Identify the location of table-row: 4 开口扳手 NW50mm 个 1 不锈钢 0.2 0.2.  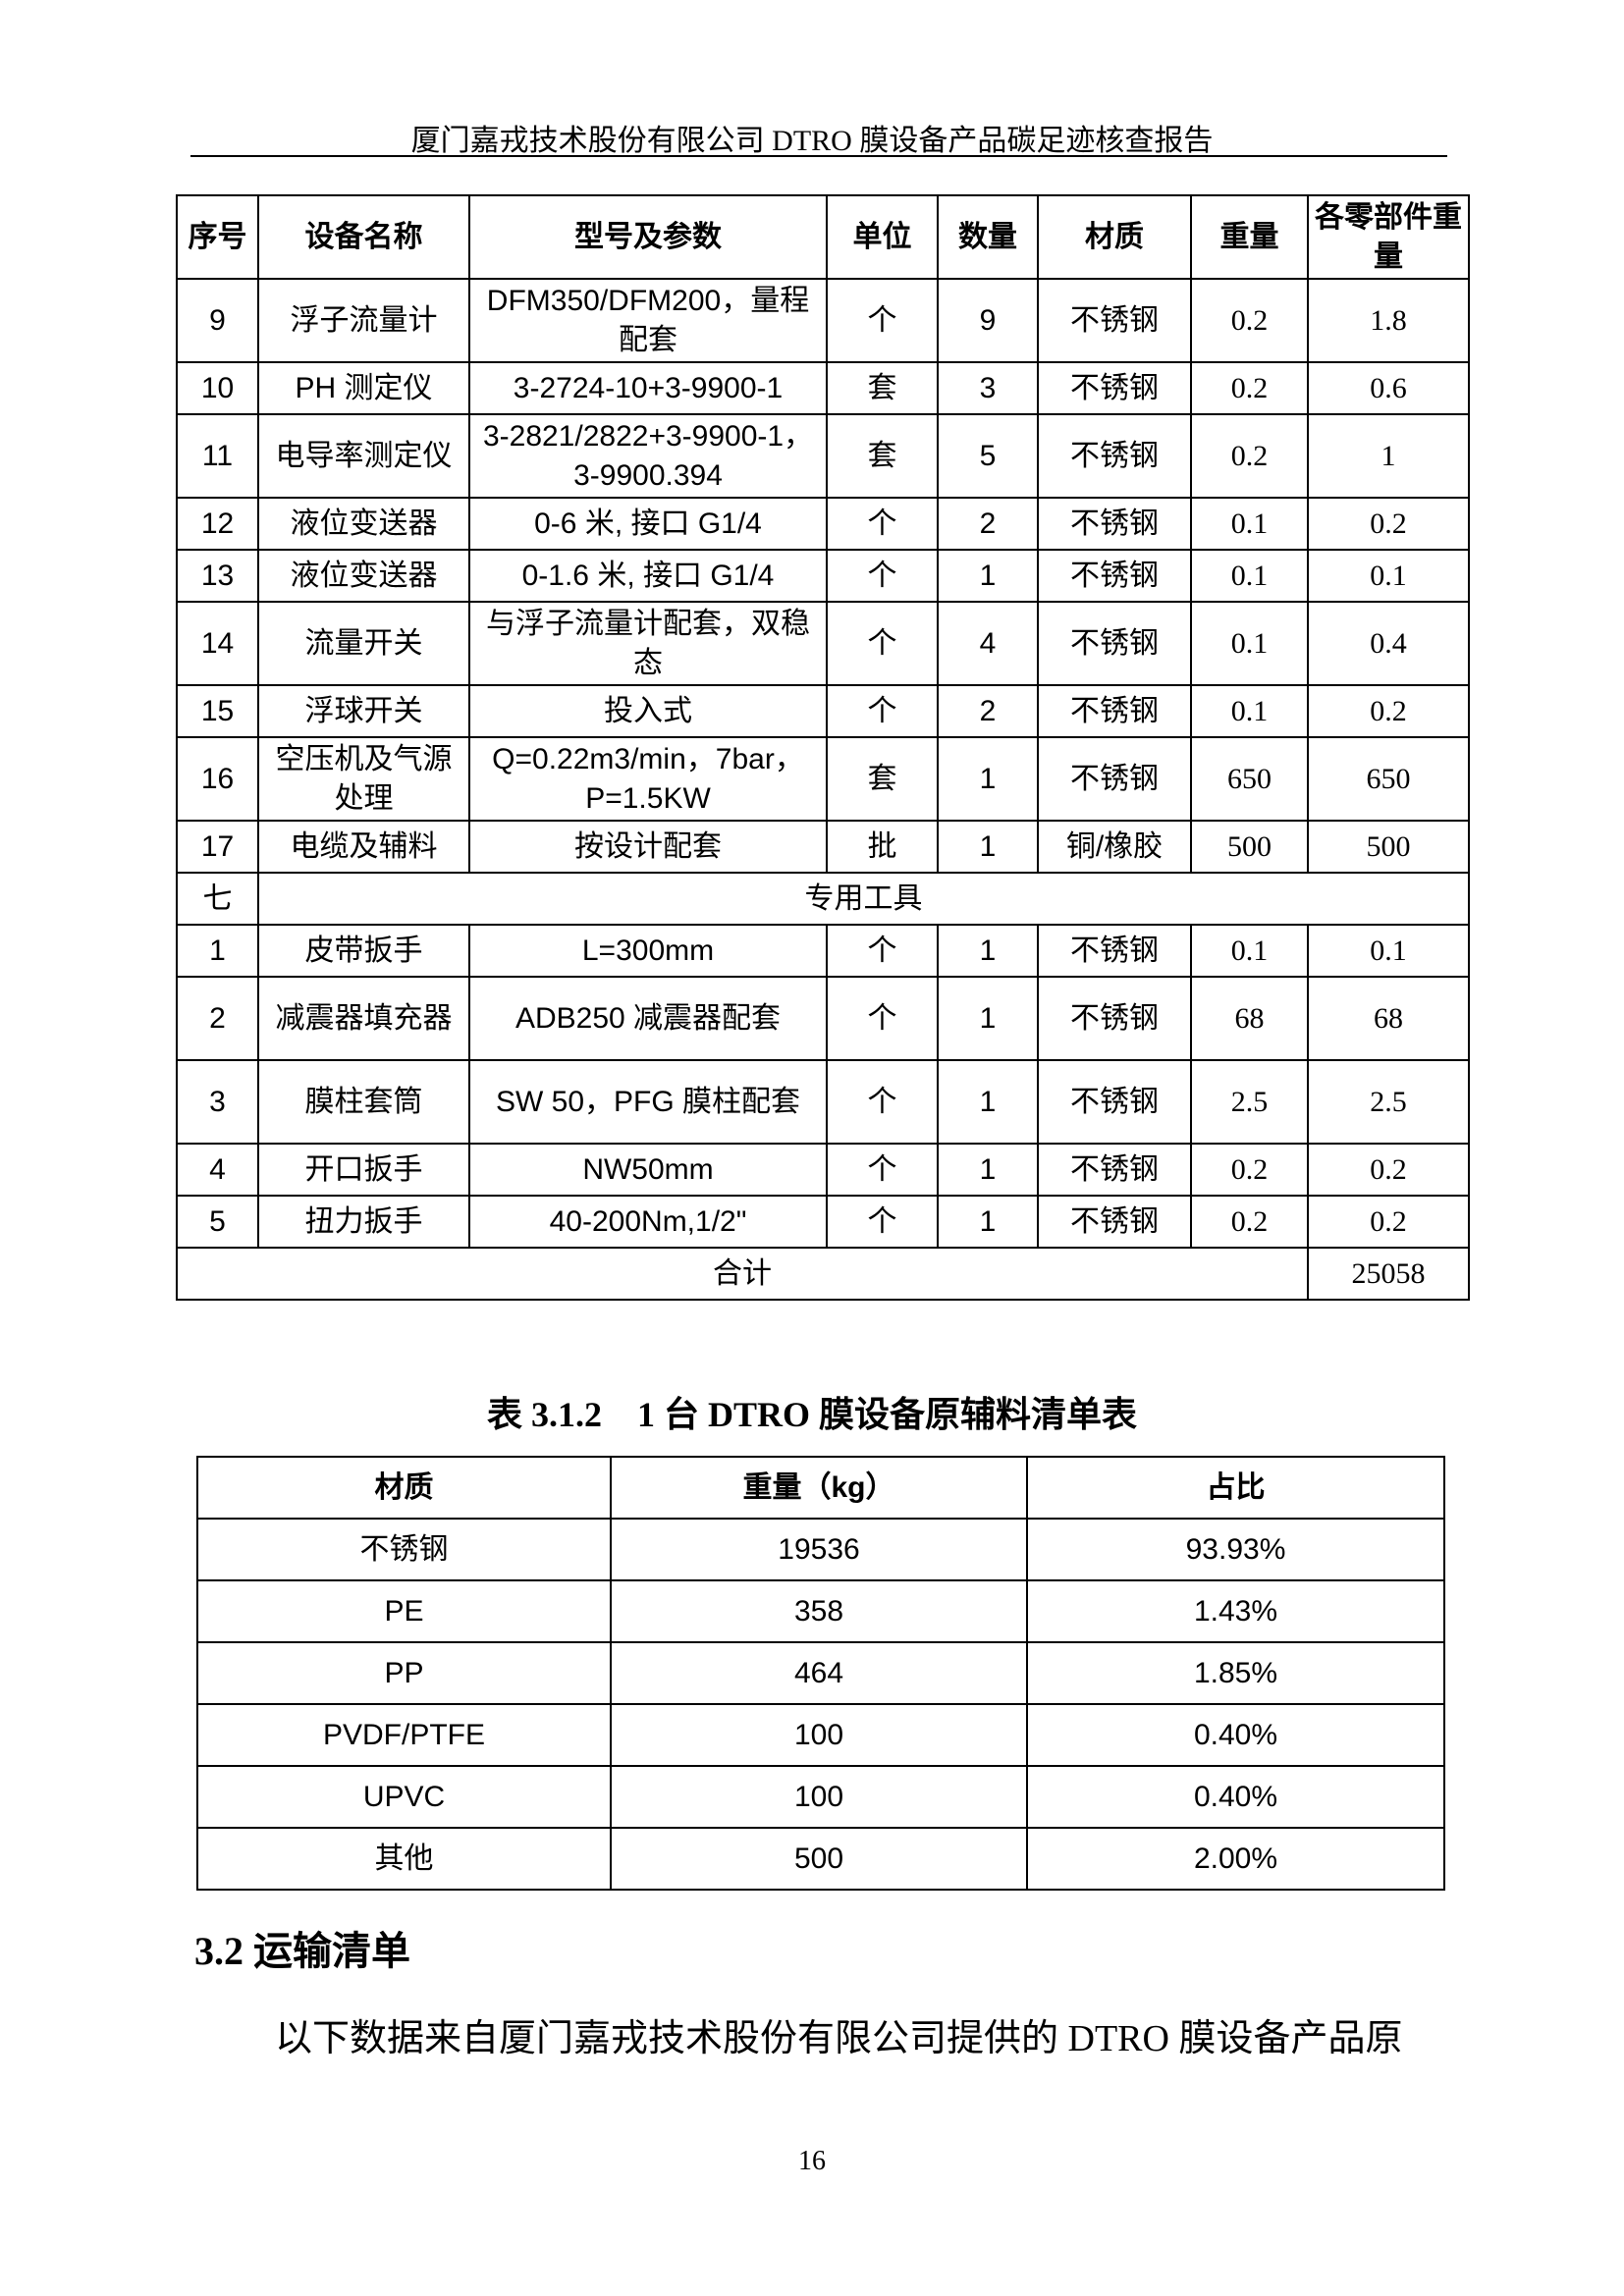
(823, 1170).